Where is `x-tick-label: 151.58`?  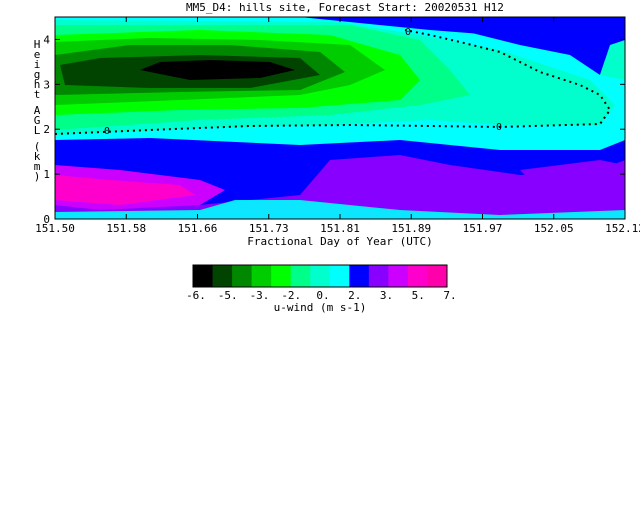 x-tick-label: 151.58 is located at coordinates (126, 228).